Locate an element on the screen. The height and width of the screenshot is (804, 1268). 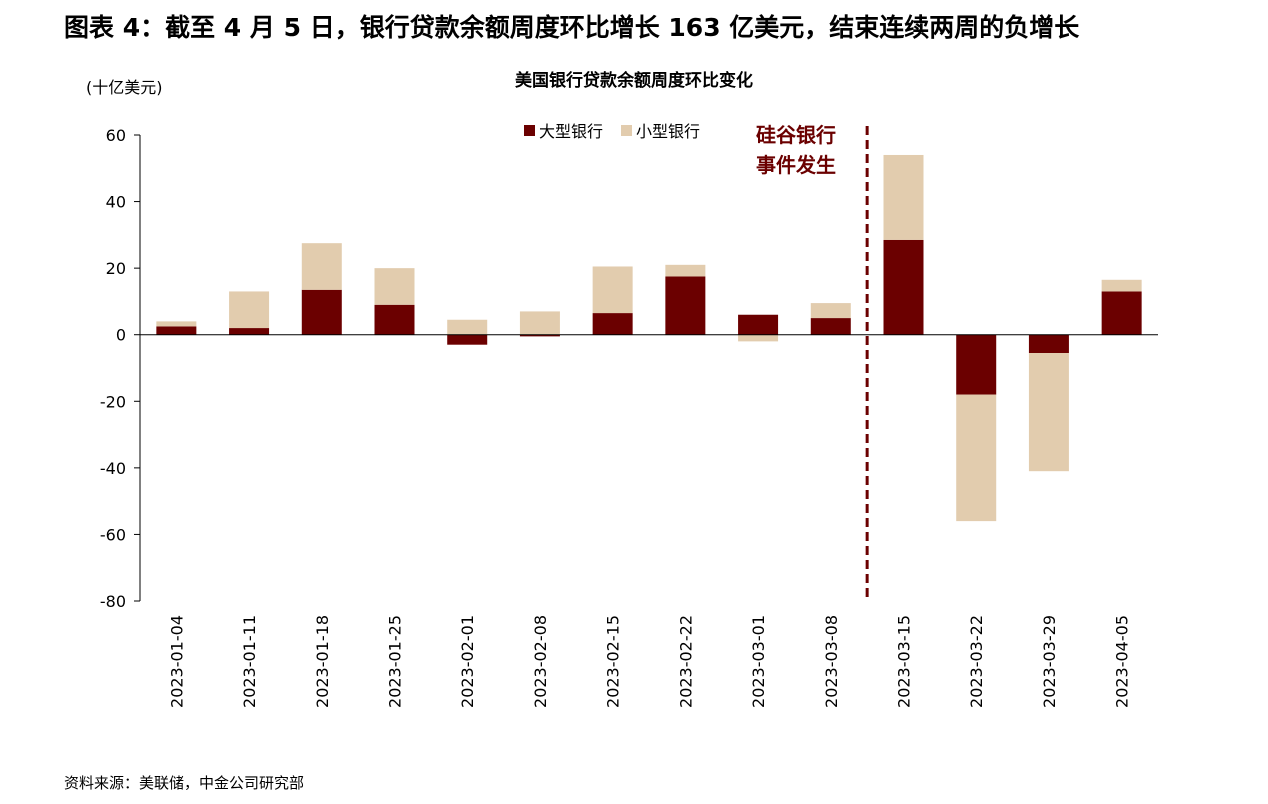
x-tick-label: 2023-01-18 is located at coordinates (322, 661).